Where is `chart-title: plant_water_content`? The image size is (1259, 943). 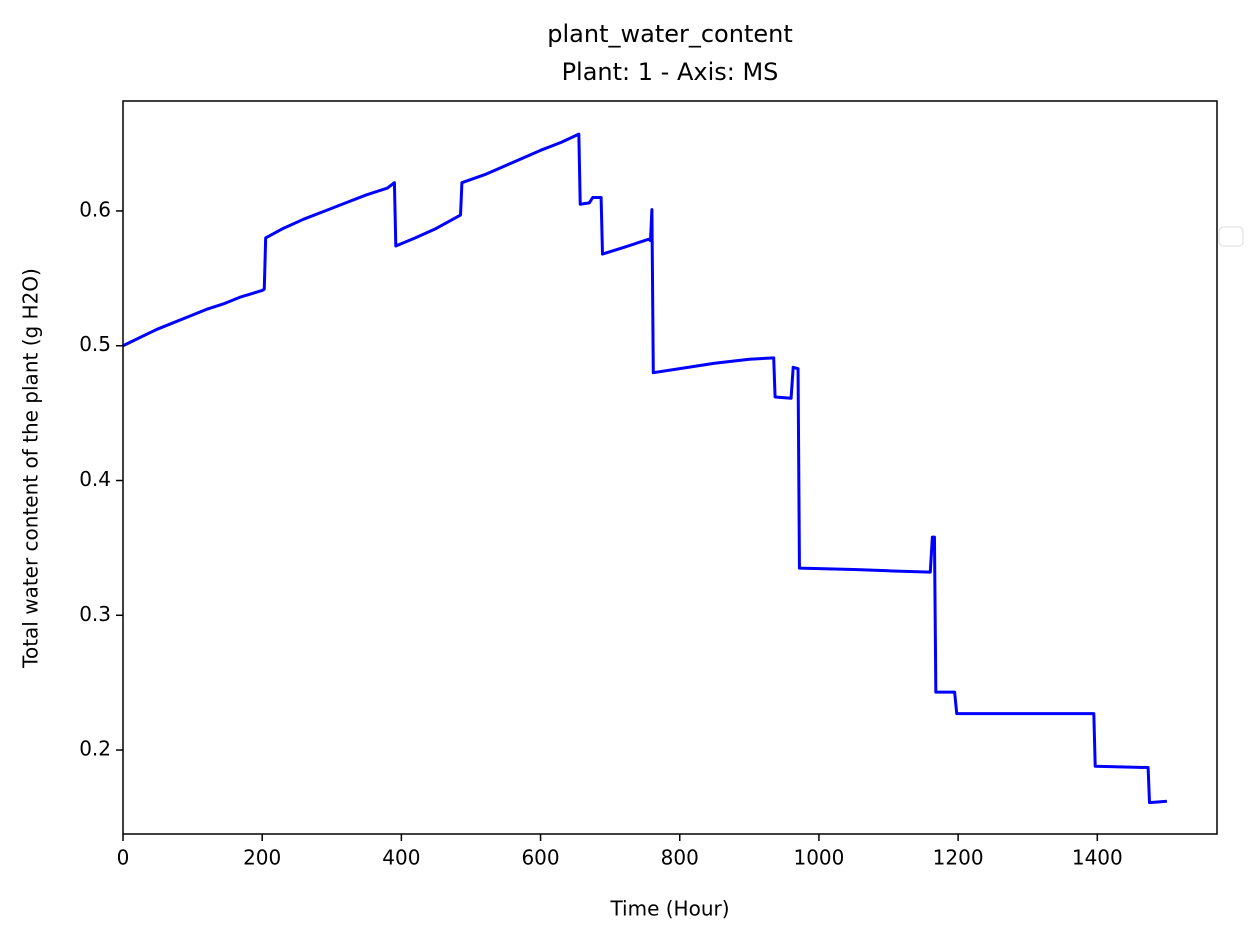
chart-title: plant_water_content is located at coordinates (670, 34).